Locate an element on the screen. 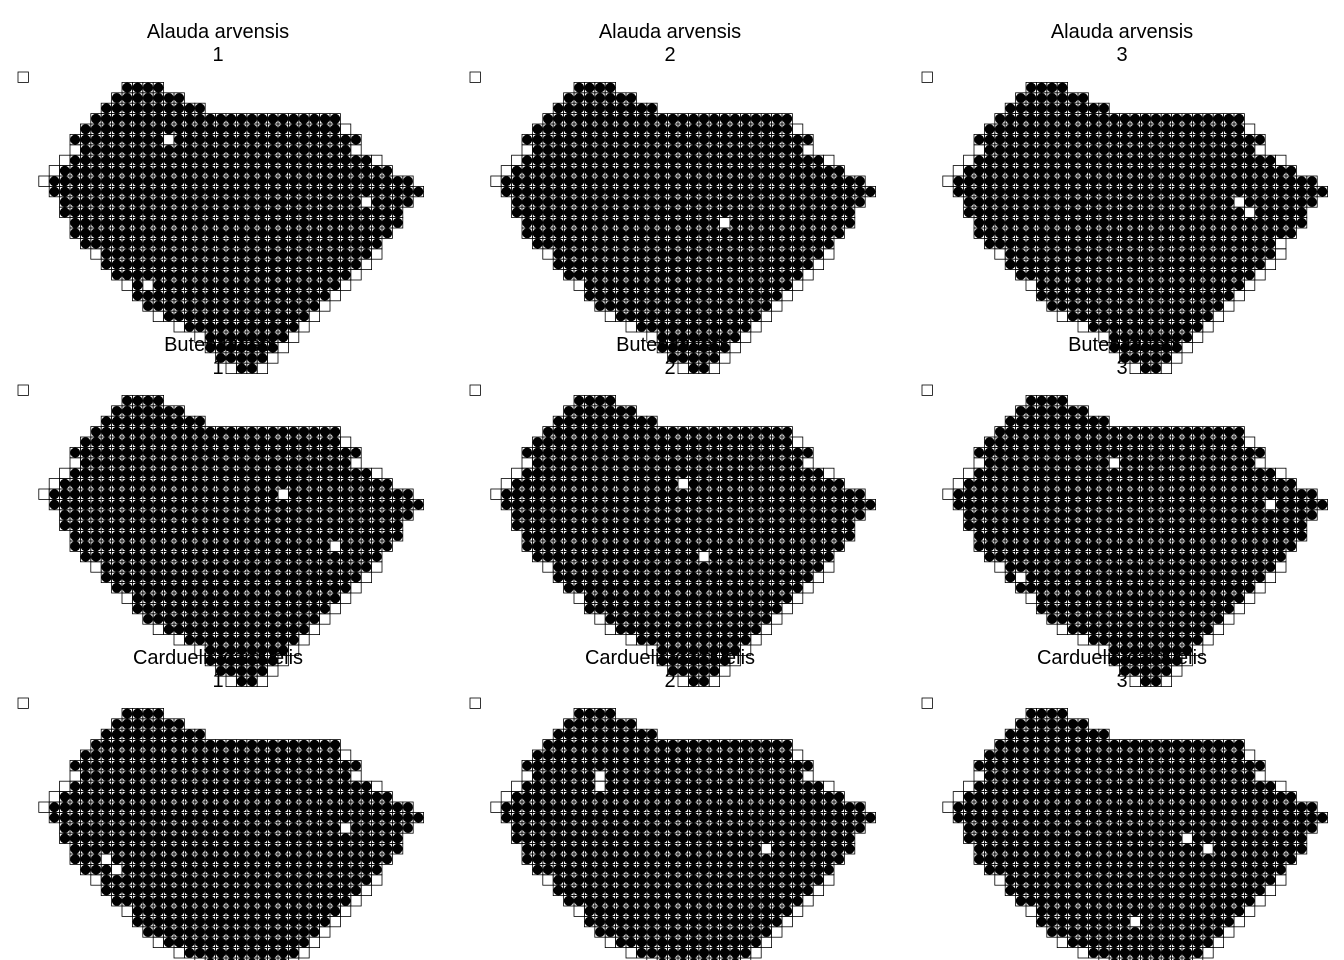 The image size is (1344, 960). panel-period-title: 2 is located at coordinates (669, 368).